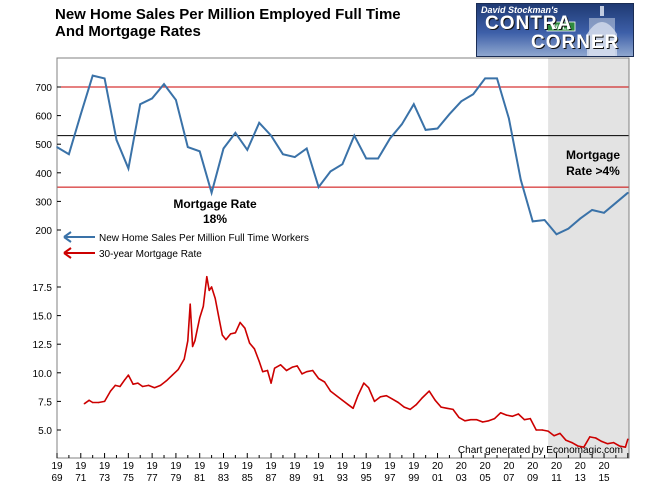 Image resolution: width=657 pixels, height=496 pixels. I want to click on annotation-line-1: Mortgage, so click(593, 155).